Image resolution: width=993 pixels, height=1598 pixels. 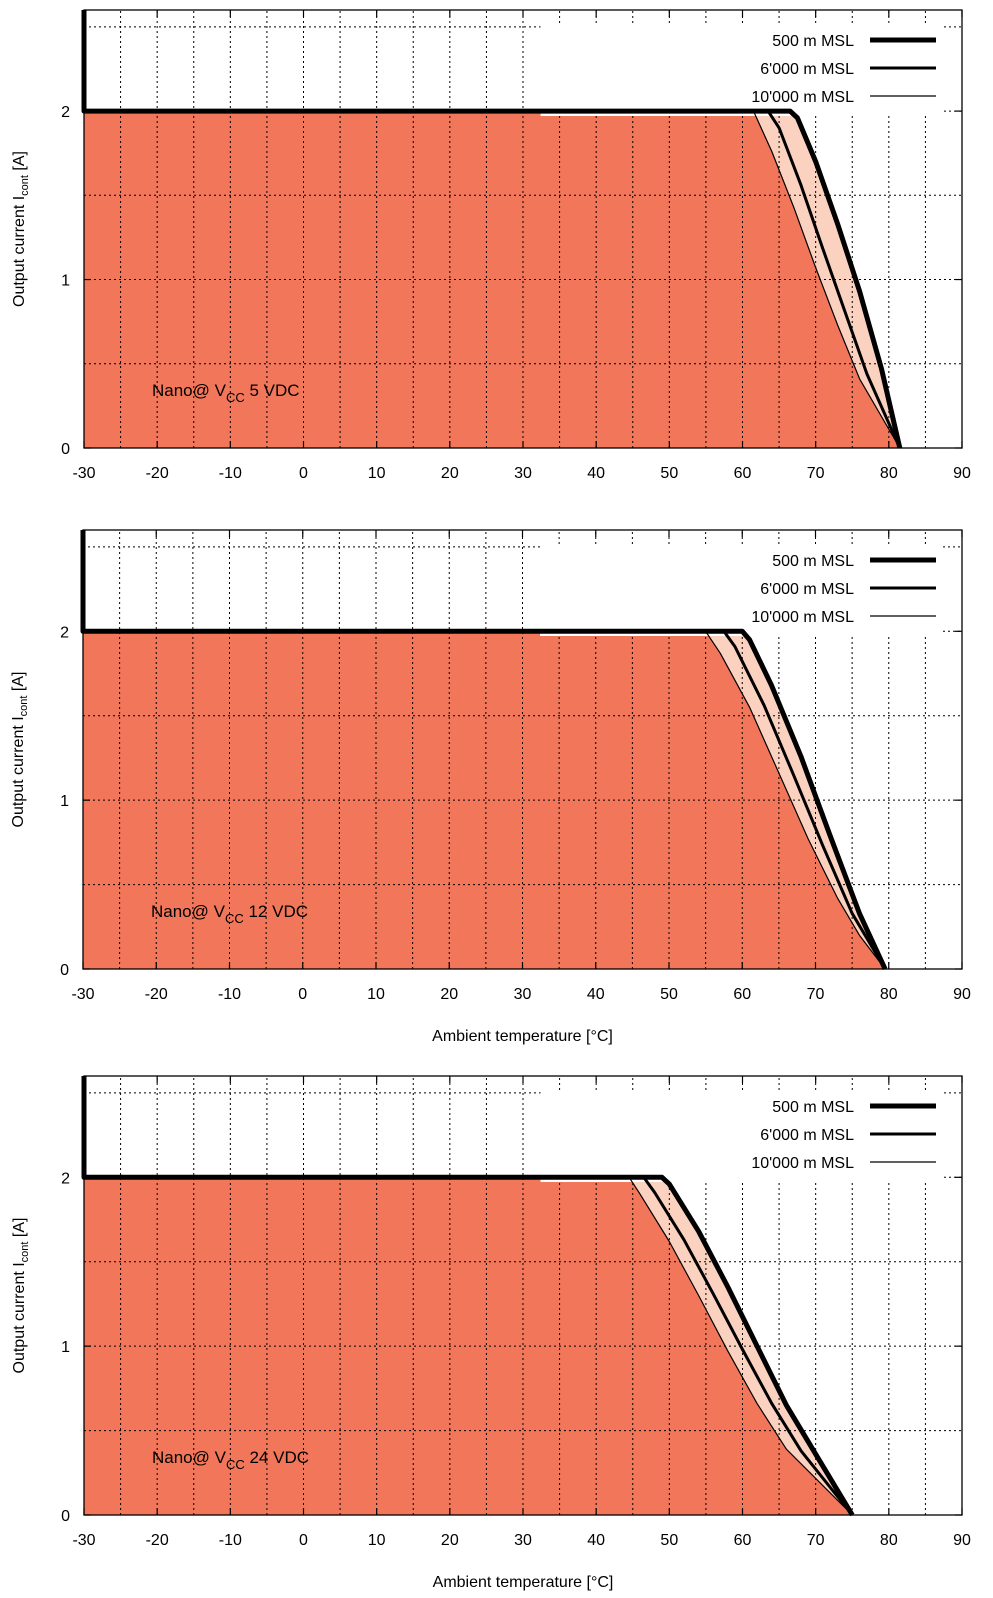 I want to click on voltage-annotation: Nano@ VCC 24 VDC, so click(x=230, y=1460).